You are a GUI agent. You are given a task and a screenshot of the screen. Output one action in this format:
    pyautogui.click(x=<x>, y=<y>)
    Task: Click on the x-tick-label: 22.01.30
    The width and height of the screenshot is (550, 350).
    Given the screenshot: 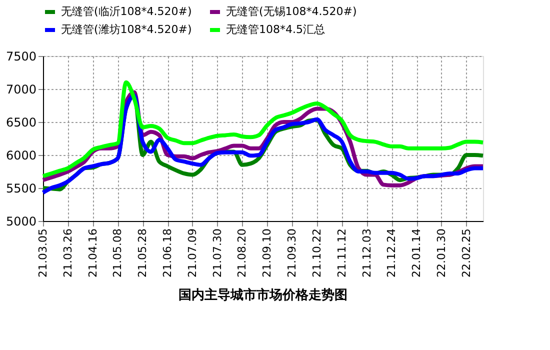 What is the action you would take?
    pyautogui.click(x=441, y=253)
    